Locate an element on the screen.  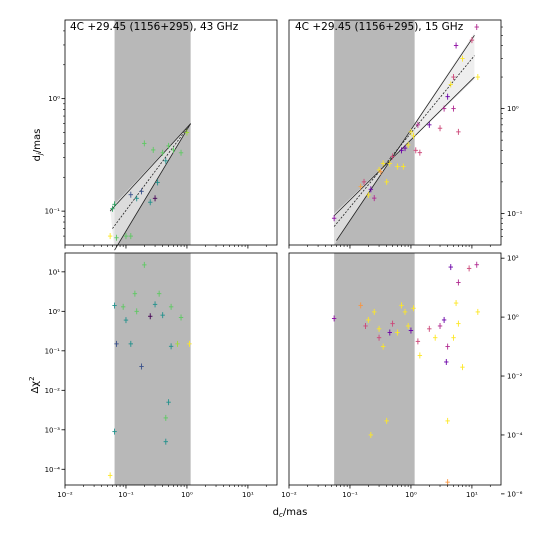
panel-title: 4C +29.45 (1156+295), 43 GHz is located at coordinates (154, 27).